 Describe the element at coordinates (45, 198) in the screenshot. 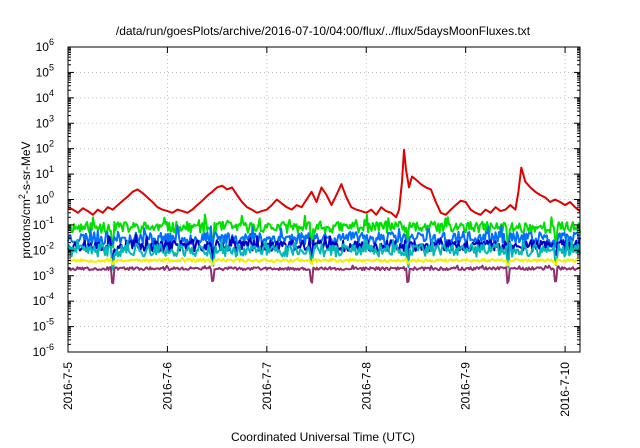

I see `y-tick-label: 10⁰` at that location.